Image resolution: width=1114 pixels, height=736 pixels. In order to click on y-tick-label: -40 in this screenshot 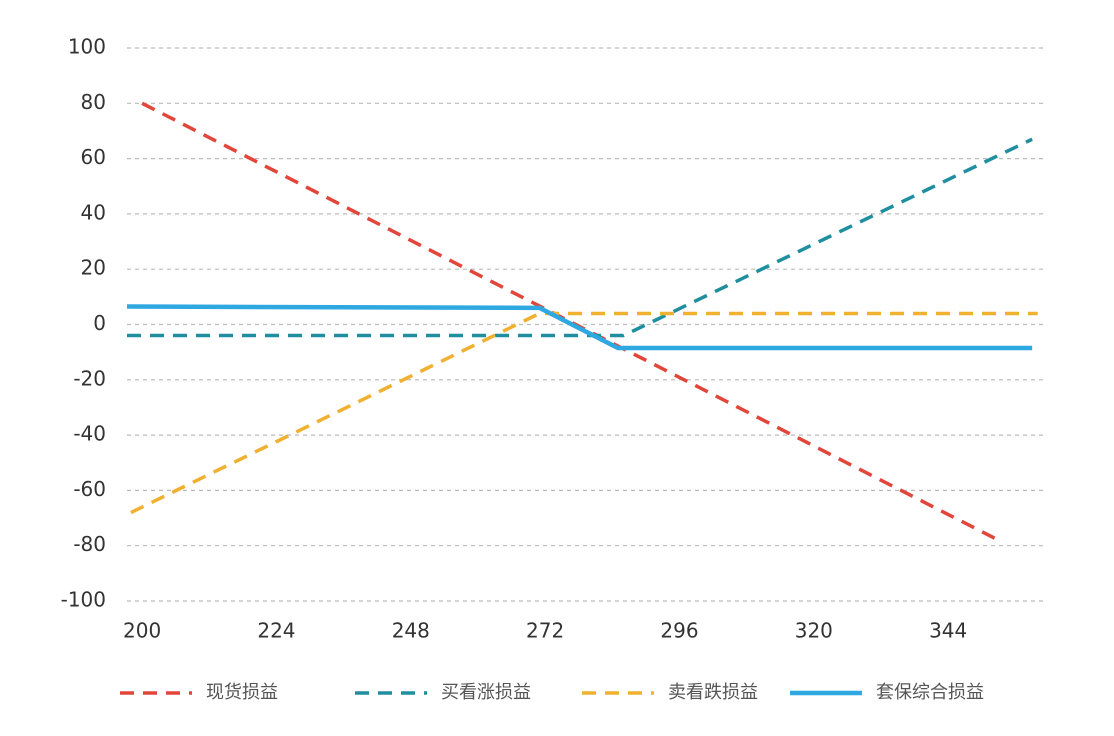, I will do `click(89, 434)`.